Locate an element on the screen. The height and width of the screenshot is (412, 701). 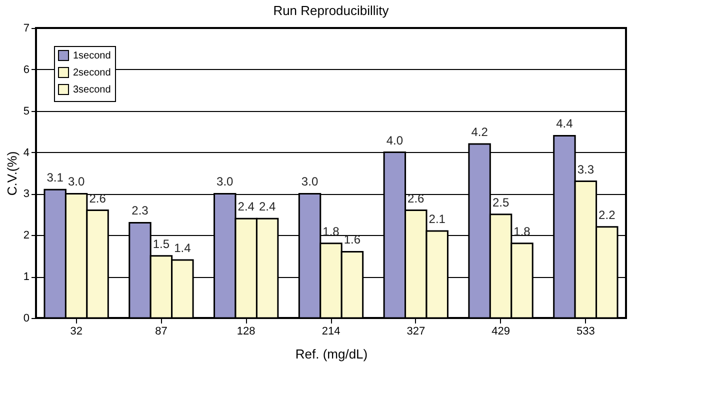
y-tick-label: 3 is located at coordinates (26, 194).